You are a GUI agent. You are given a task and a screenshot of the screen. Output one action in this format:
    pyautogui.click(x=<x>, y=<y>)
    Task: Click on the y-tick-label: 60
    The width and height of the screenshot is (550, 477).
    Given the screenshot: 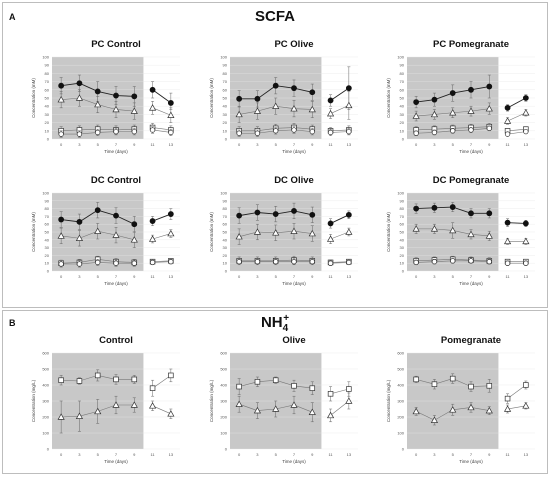 What is the action you would take?
    pyautogui.click(x=402, y=224)
    